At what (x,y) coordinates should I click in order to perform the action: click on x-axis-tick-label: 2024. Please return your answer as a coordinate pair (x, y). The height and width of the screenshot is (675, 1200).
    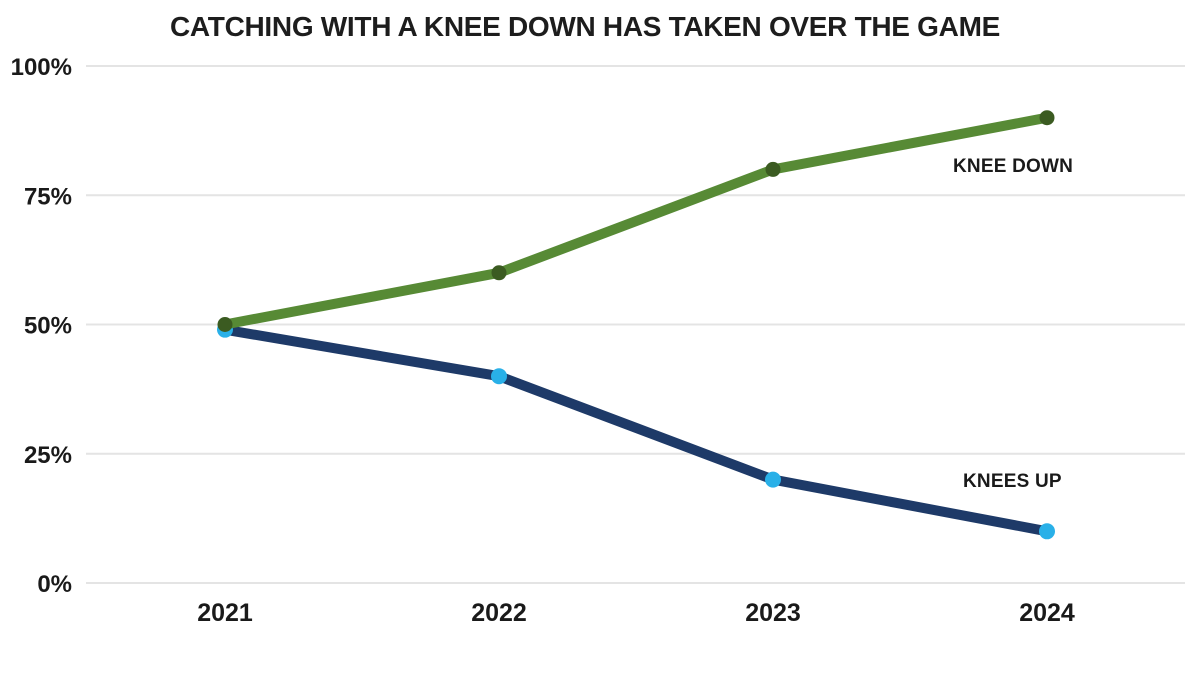
    Looking at the image, I should click on (1047, 613).